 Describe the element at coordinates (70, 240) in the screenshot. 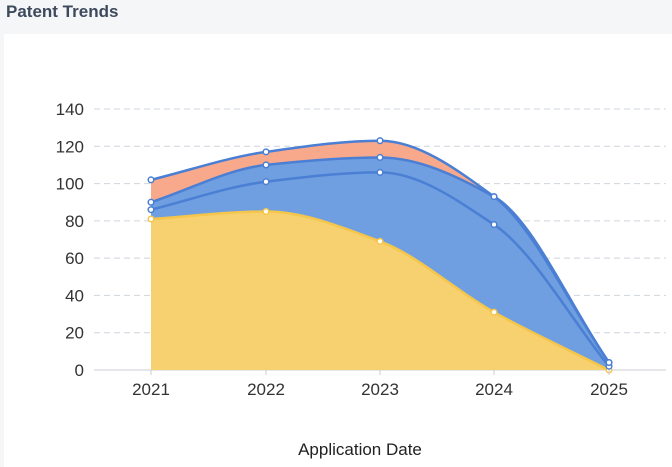

I see `y-axis-ticks: 0 20 40 60 80 100 120 140` at that location.